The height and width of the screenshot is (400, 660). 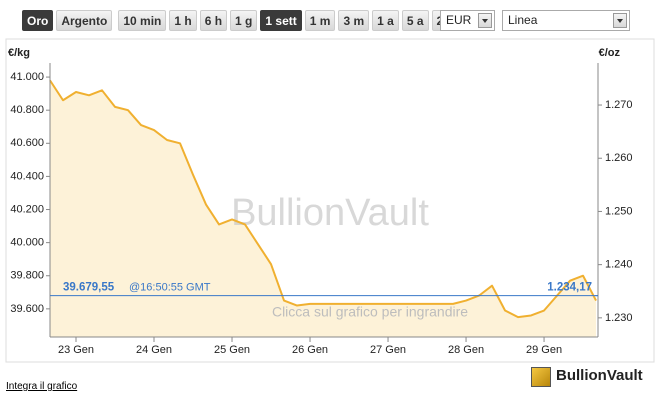 I want to click on x-tick-label: 28 Gen, so click(x=466, y=350).